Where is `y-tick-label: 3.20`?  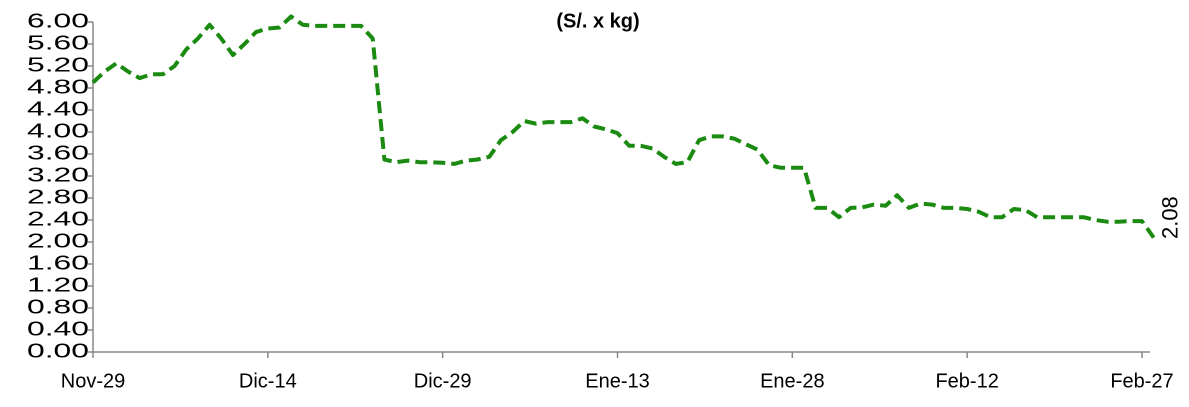 y-tick-label: 3.20 is located at coordinates (58, 175).